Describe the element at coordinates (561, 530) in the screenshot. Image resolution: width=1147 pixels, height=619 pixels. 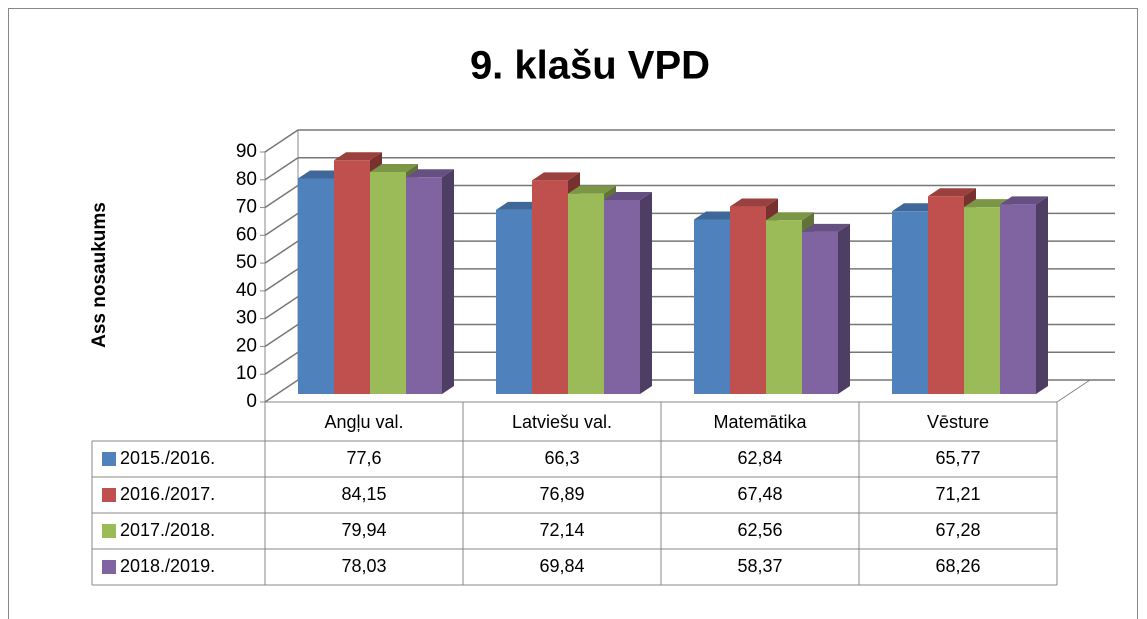
I see `table-value: 72,14` at that location.